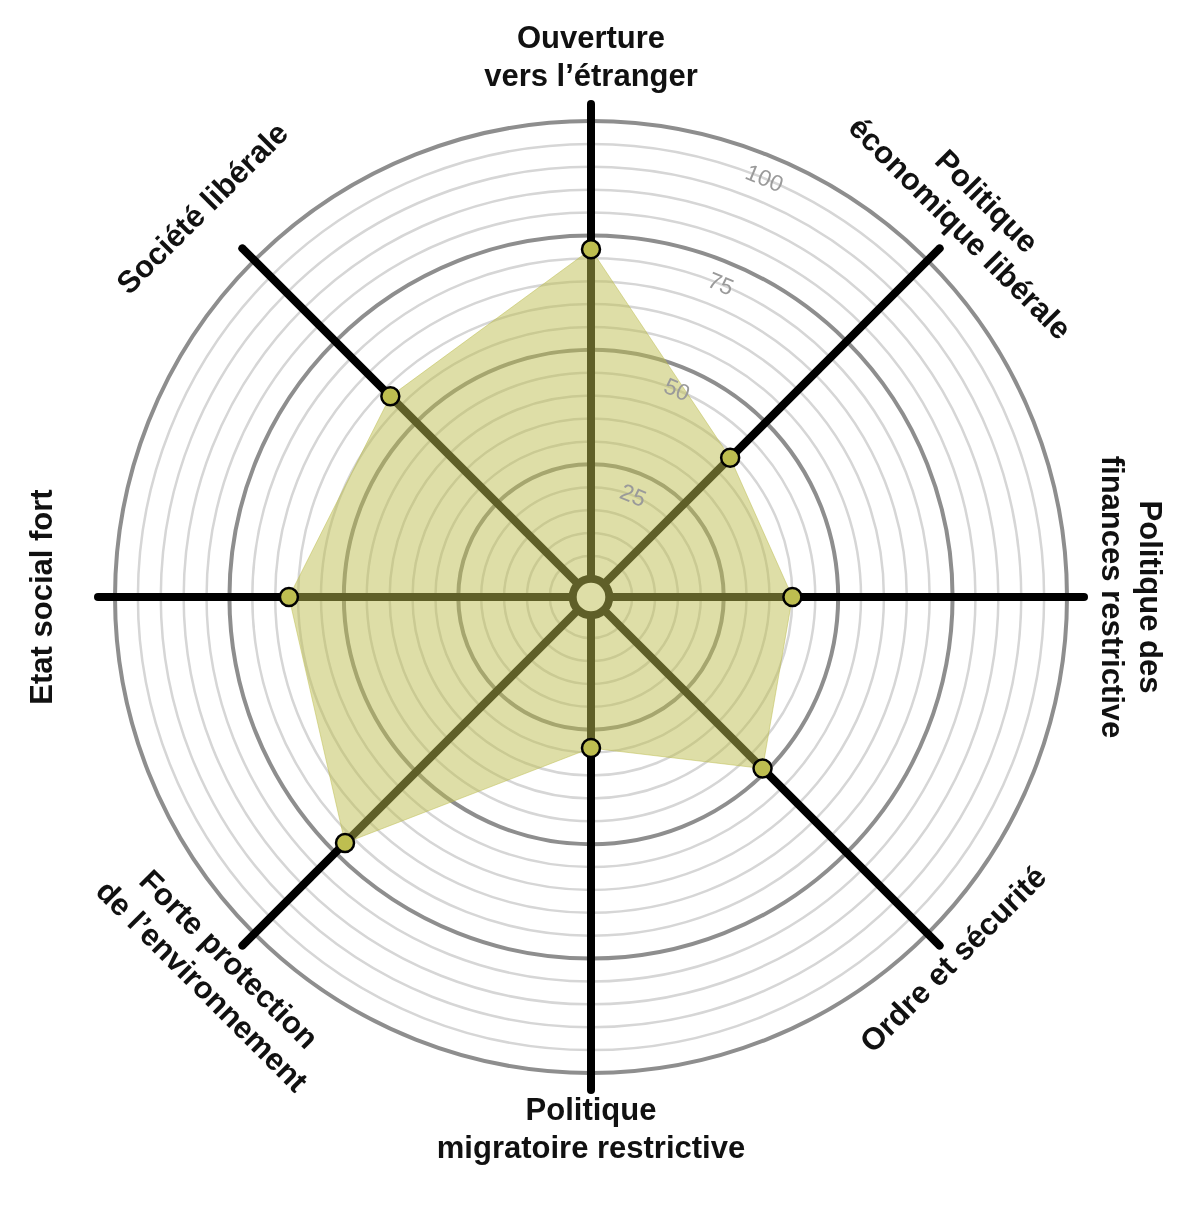  Describe the element at coordinates (721, 283) in the screenshot. I see `y-tick-label: 75` at that location.